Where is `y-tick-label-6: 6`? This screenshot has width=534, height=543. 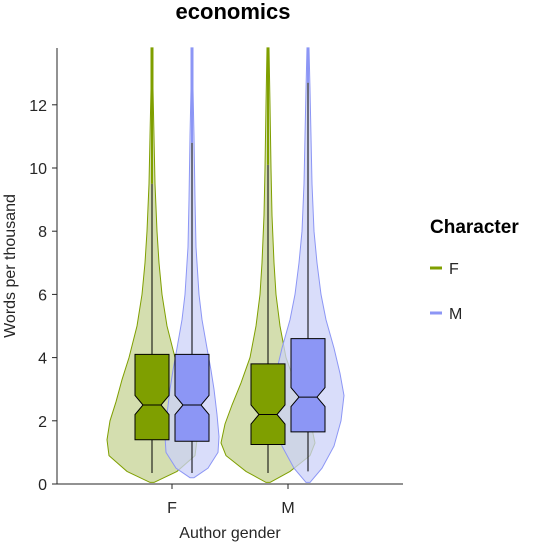 y-tick-label-6: 6 is located at coordinates (42, 295).